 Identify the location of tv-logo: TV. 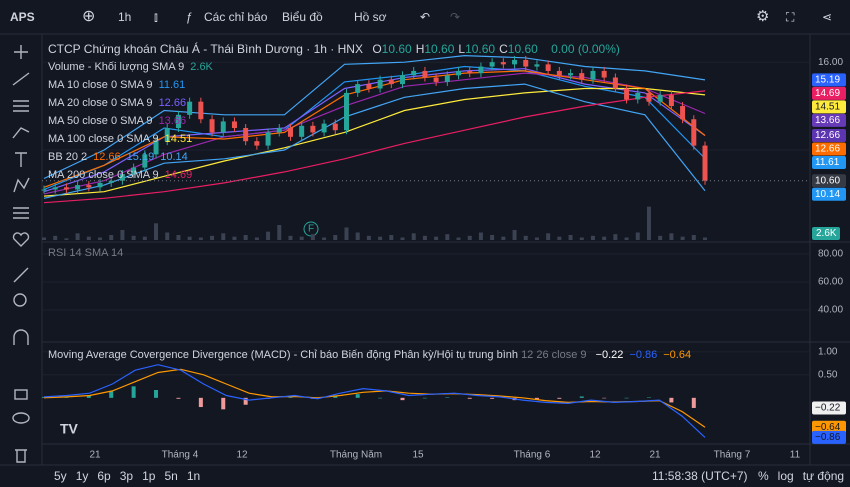
(69, 429).